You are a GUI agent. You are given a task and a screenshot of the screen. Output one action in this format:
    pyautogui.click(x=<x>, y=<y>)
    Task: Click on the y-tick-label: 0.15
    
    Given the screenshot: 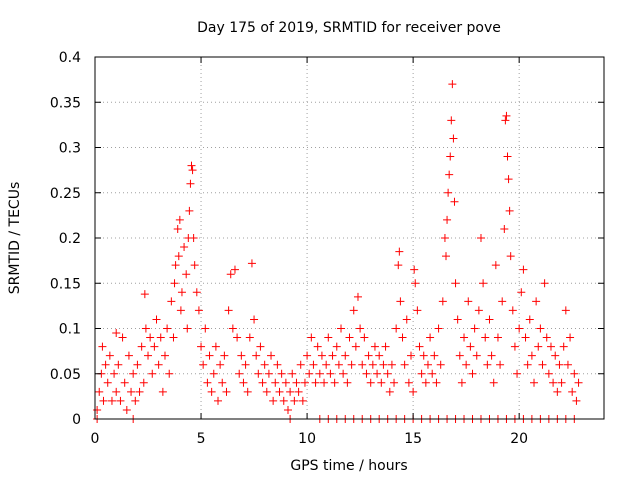 What is the action you would take?
    pyautogui.click(x=65, y=284)
    